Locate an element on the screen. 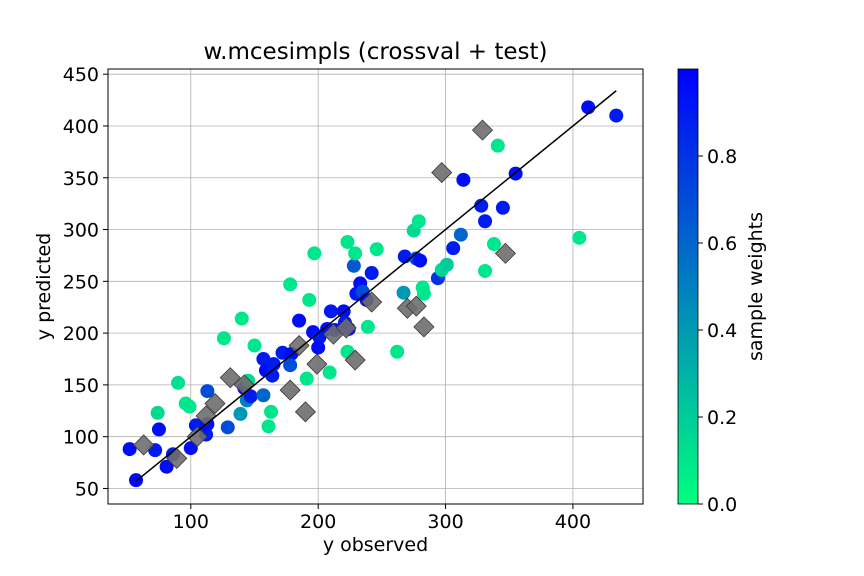  colorbar-tick-label: 0.0 is located at coordinates (722, 505).